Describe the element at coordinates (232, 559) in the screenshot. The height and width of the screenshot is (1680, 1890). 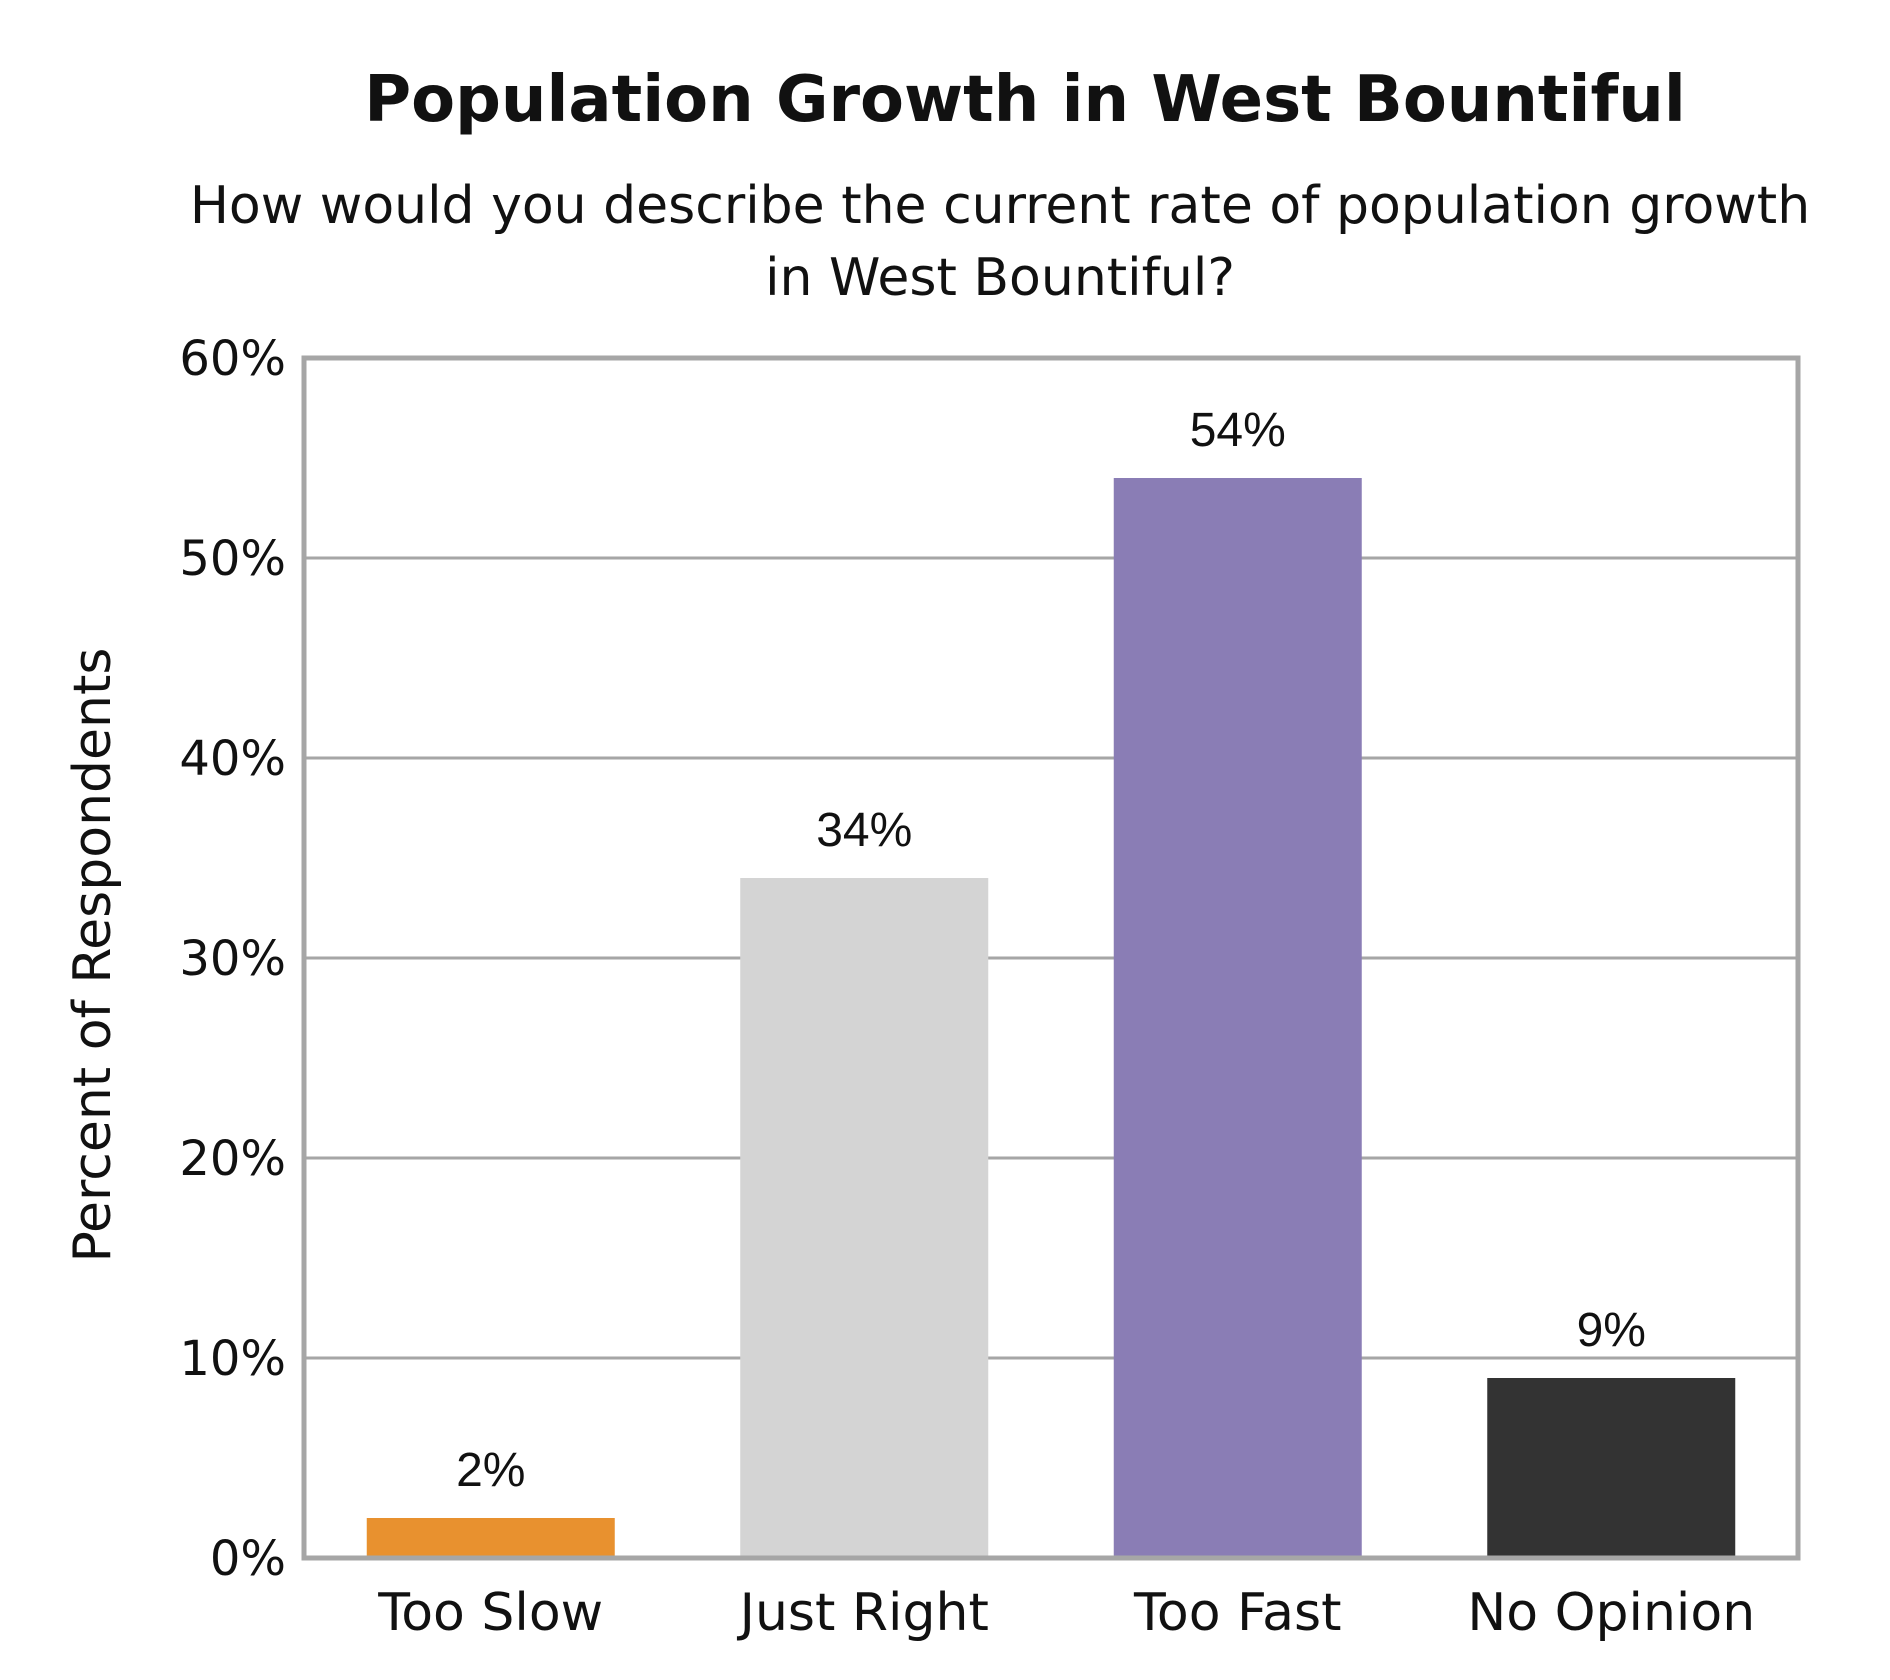
I see `y-tick-label: 50%` at that location.